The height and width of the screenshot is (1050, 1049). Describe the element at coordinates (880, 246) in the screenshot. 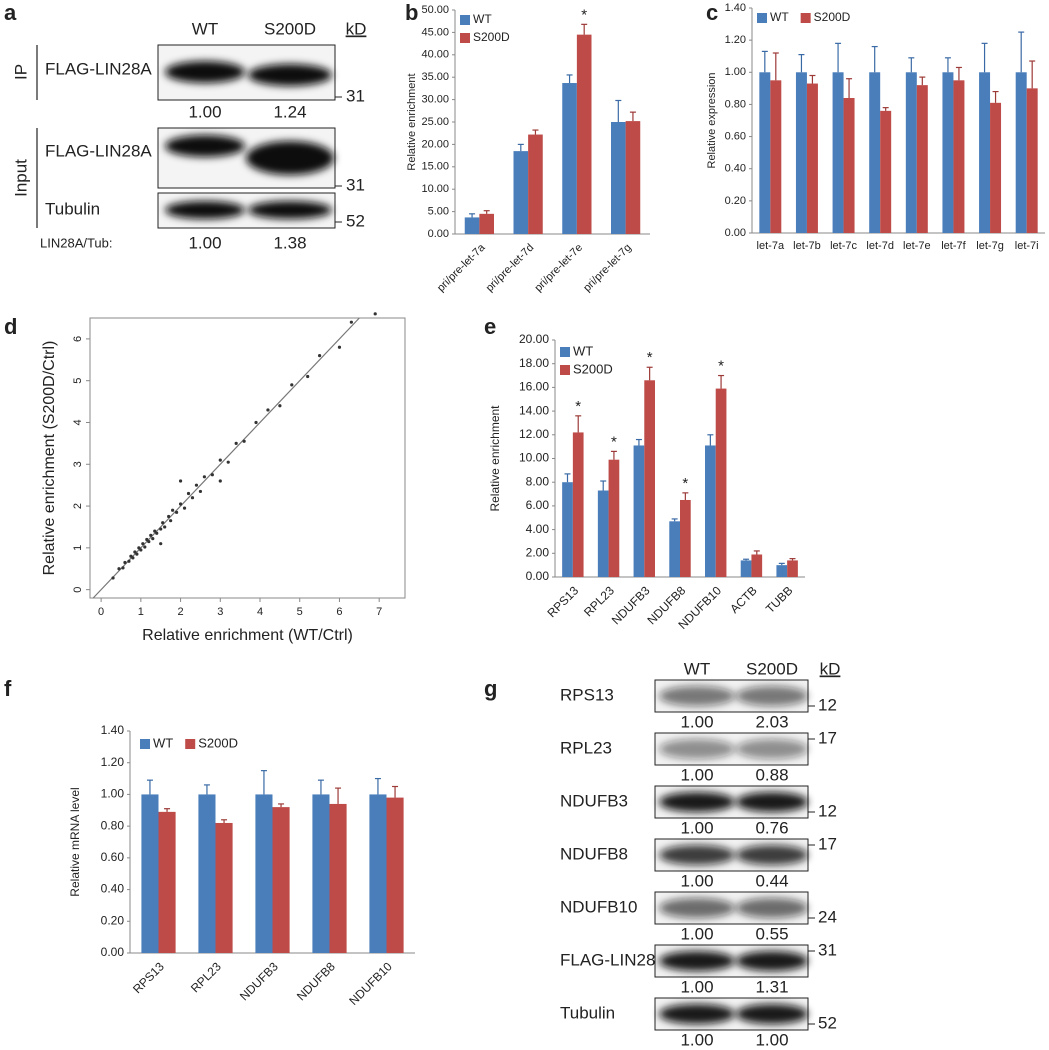

I see `x-tick-label: let-7d` at that location.